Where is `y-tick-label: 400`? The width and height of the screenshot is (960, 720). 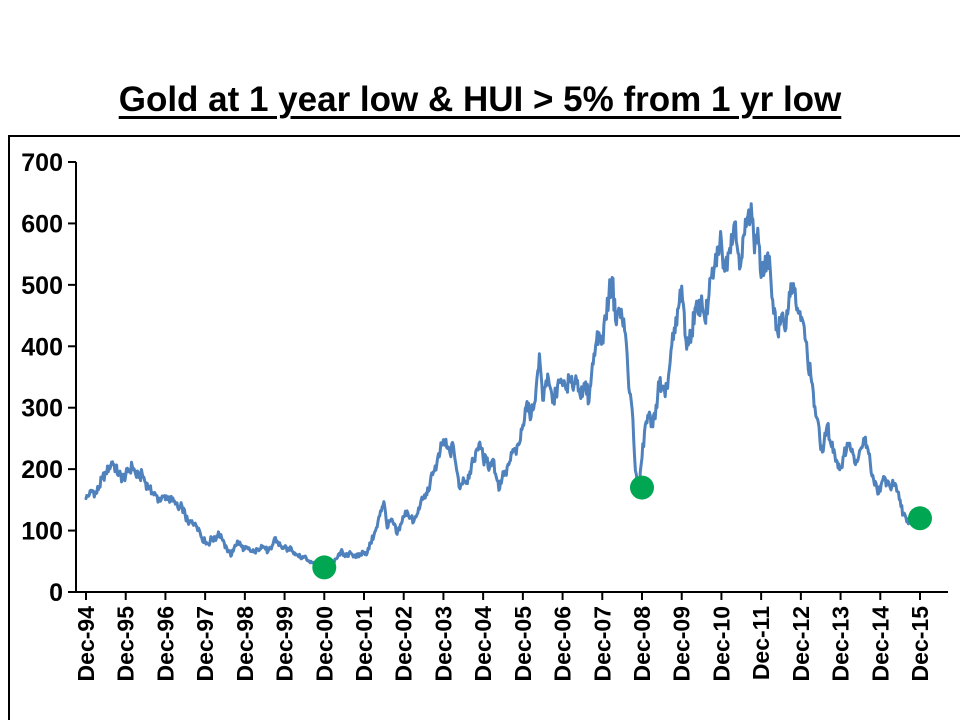
y-tick-label: 400 is located at coordinates (42, 347).